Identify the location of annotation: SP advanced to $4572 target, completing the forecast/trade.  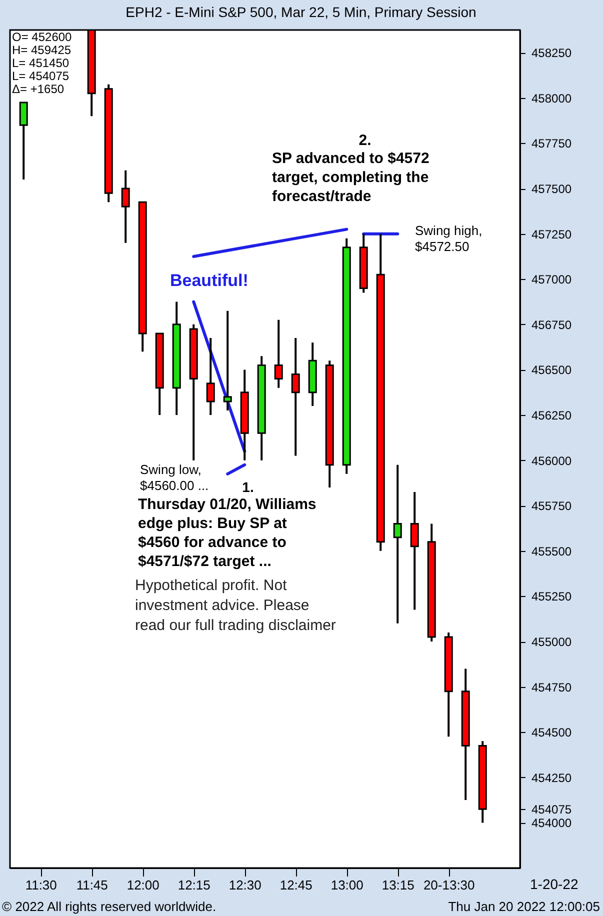
(351, 177).